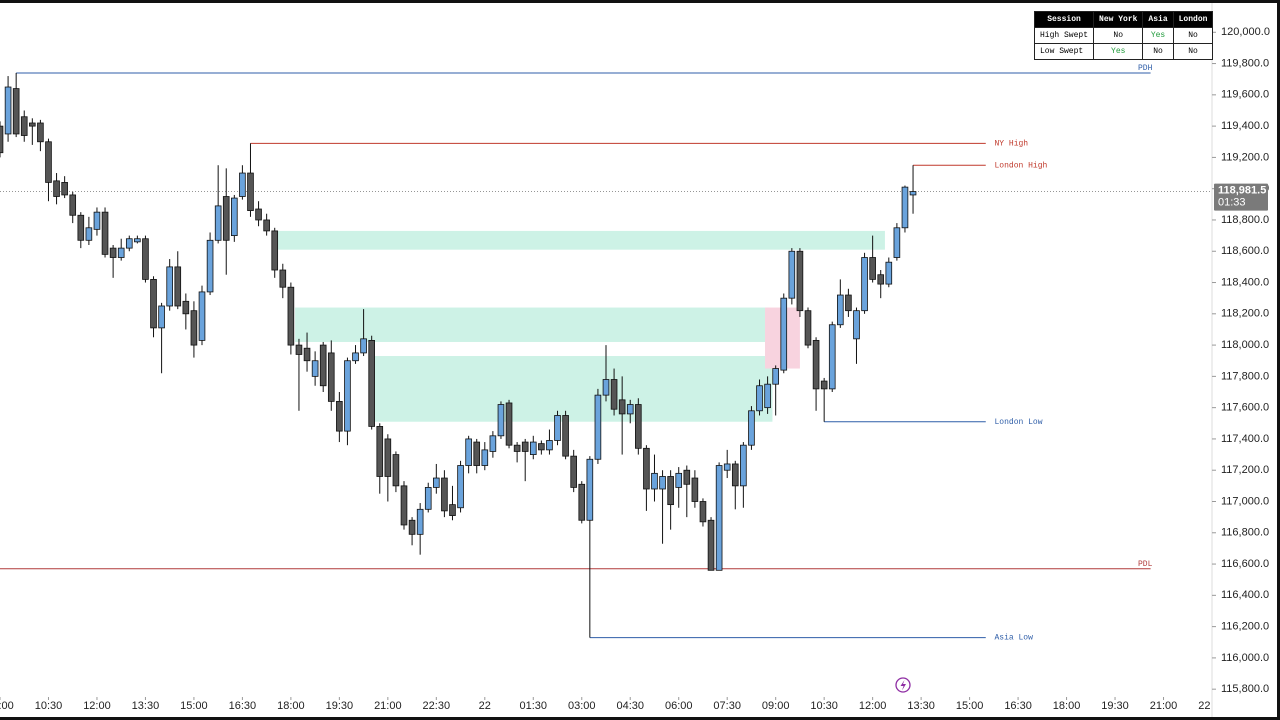  I want to click on level-label: London Low, so click(1018, 422).